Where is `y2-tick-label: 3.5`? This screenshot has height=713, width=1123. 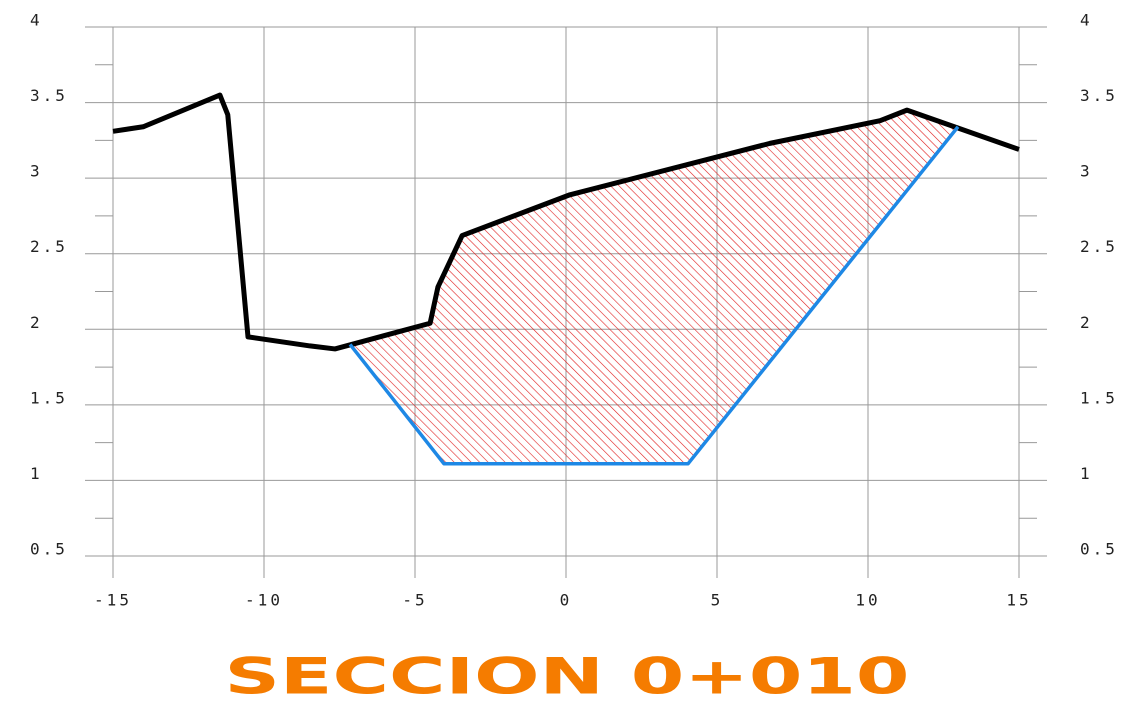
y2-tick-label: 3.5 is located at coordinates (1099, 95).